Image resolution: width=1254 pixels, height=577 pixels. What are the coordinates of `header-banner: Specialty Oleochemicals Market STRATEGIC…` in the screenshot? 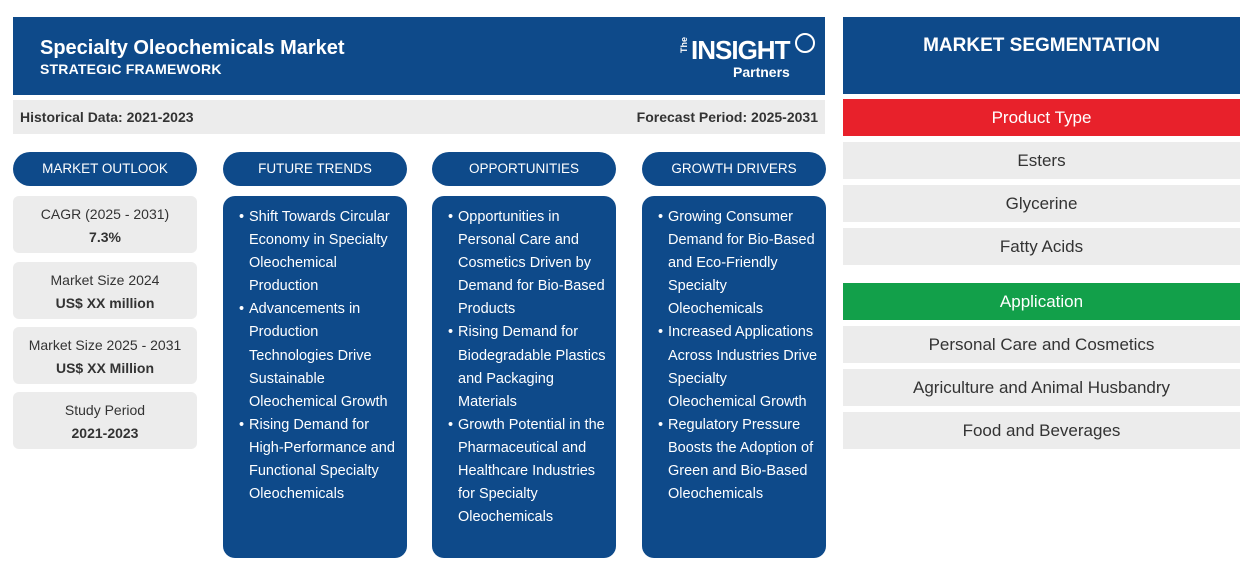 It's located at (419, 56).